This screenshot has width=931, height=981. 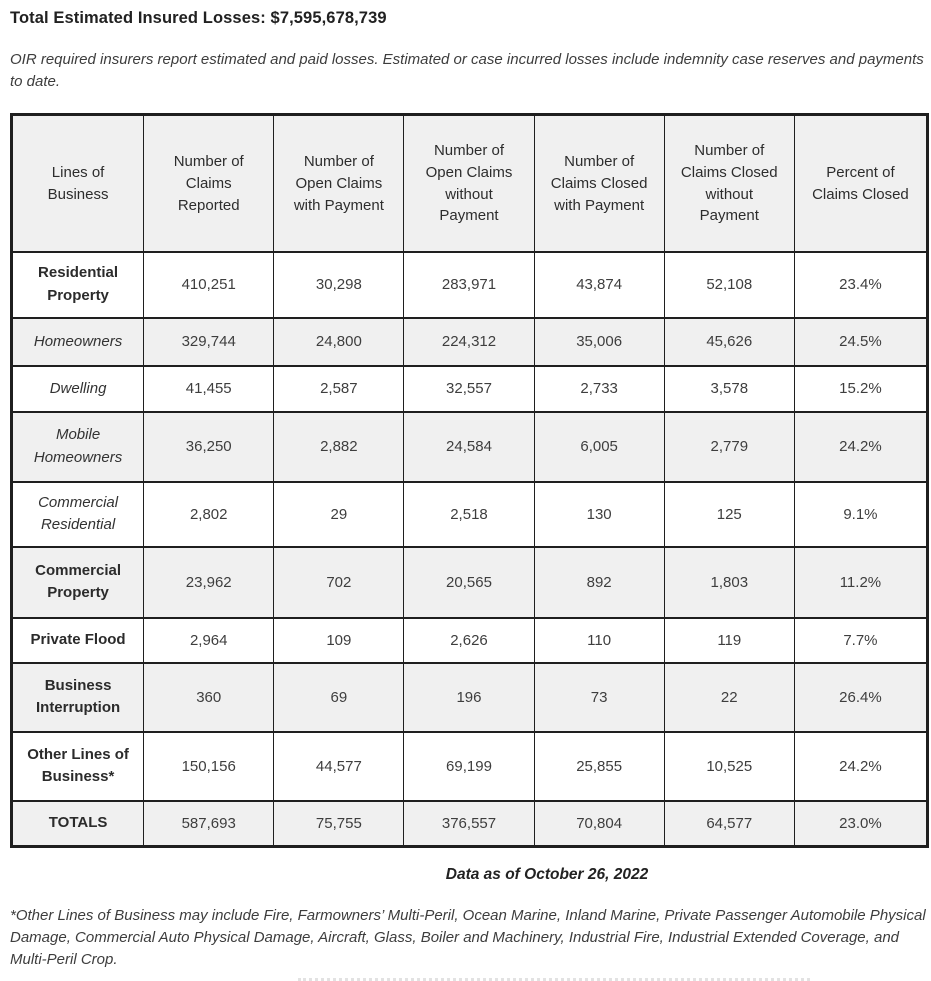 What do you see at coordinates (599, 640) in the screenshot?
I see `cell-value: 110` at bounding box center [599, 640].